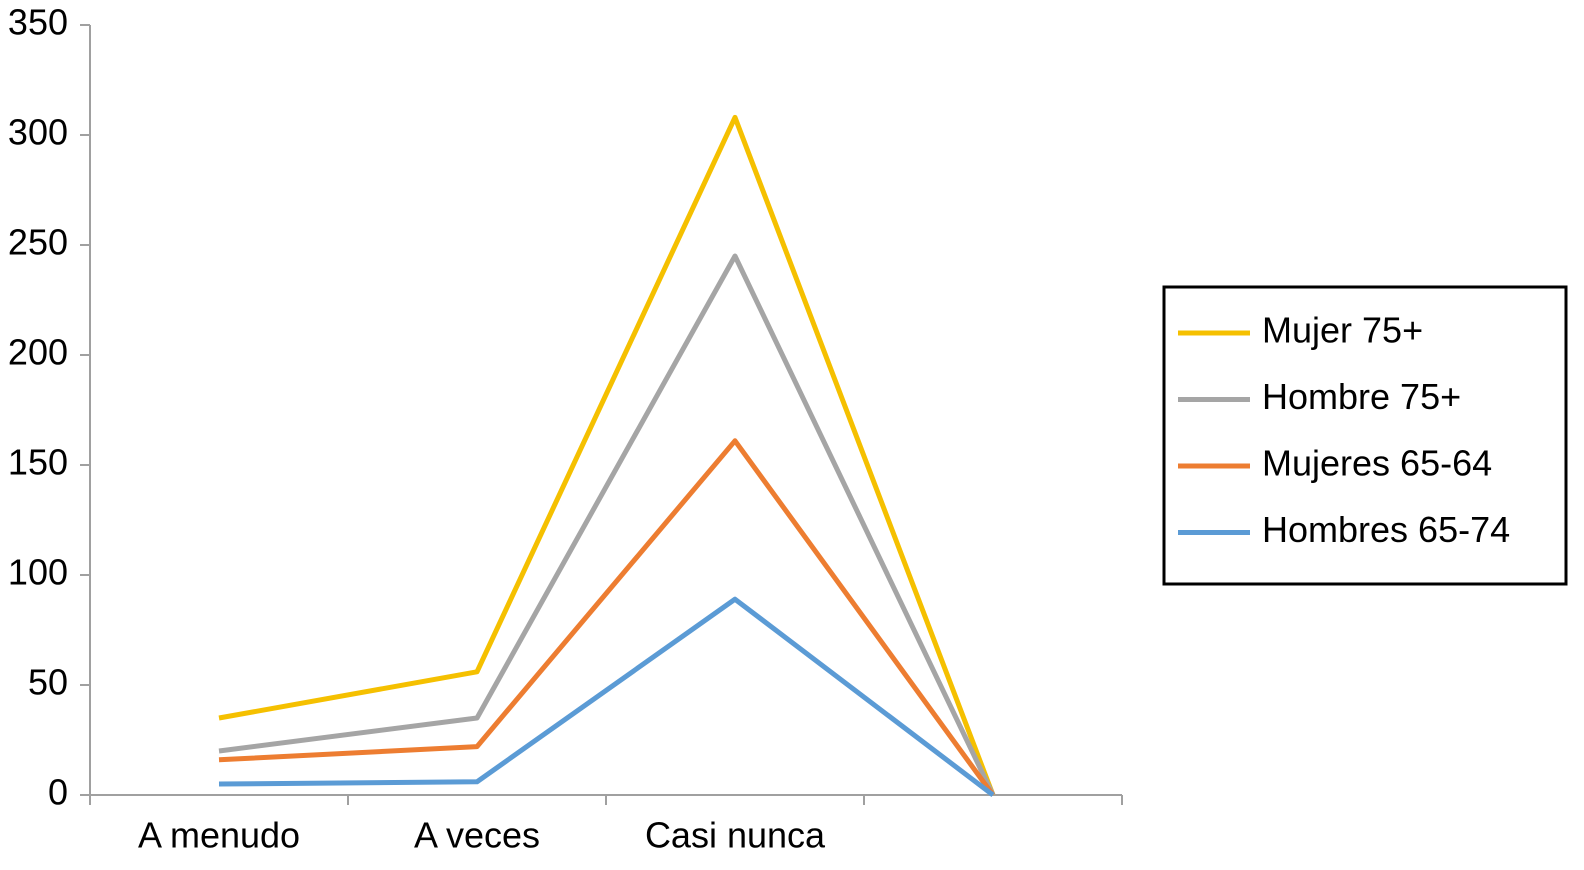 The width and height of the screenshot is (1584, 870). Describe the element at coordinates (38, 572) in the screenshot. I see `y-tick-label: 100` at that location.